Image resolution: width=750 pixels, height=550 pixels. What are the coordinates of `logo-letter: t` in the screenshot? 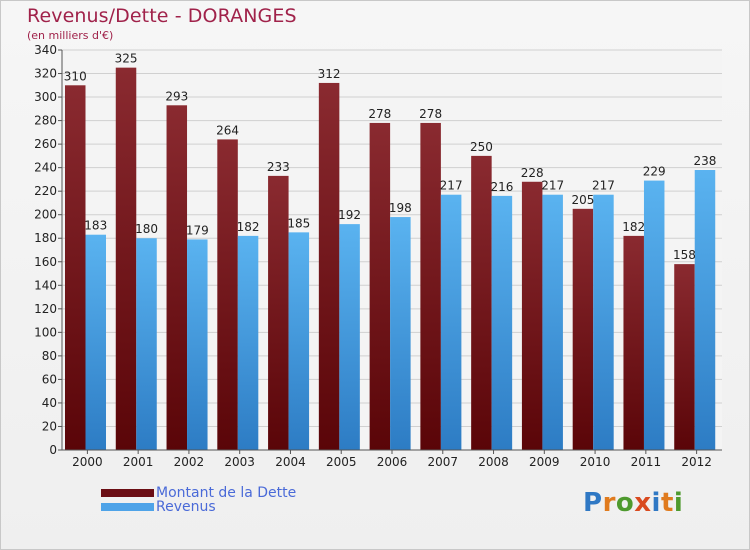 It's located at (667, 503).